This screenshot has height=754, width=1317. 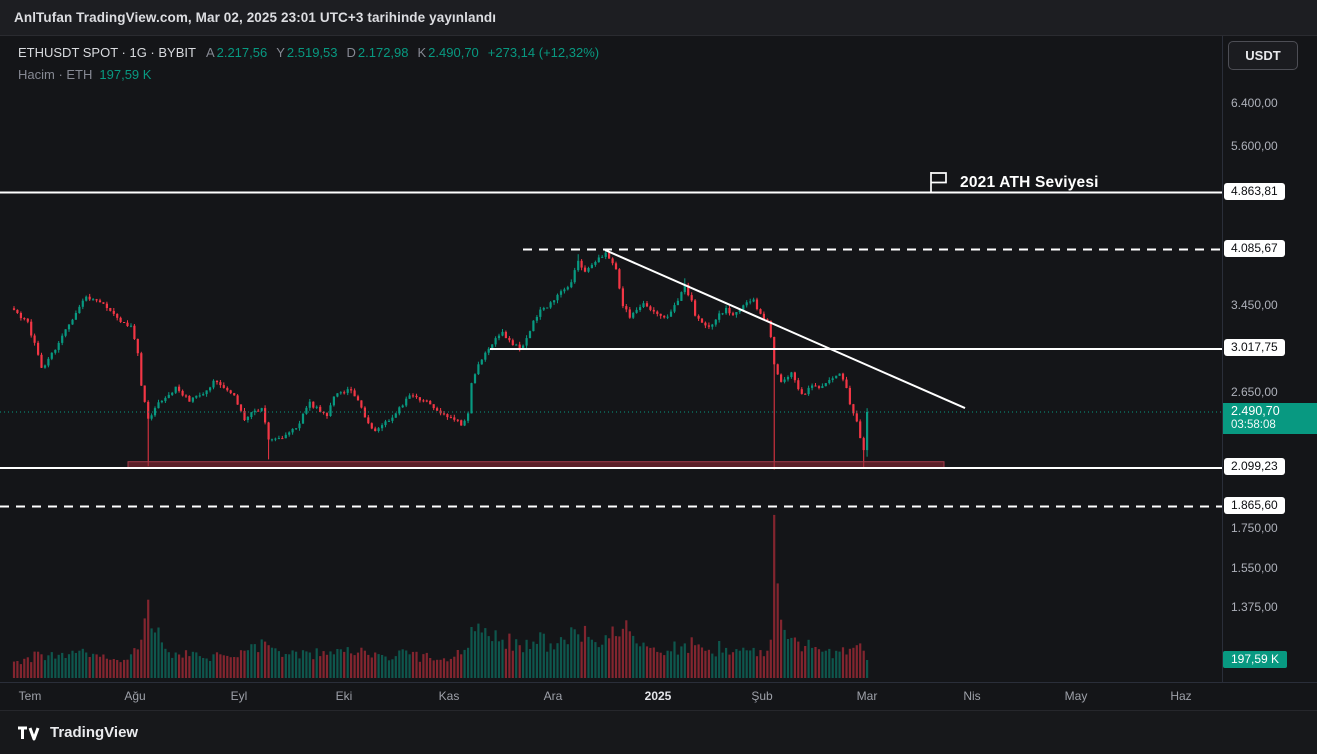 What do you see at coordinates (938, 182) in the screenshot?
I see `flag-icon` at bounding box center [938, 182].